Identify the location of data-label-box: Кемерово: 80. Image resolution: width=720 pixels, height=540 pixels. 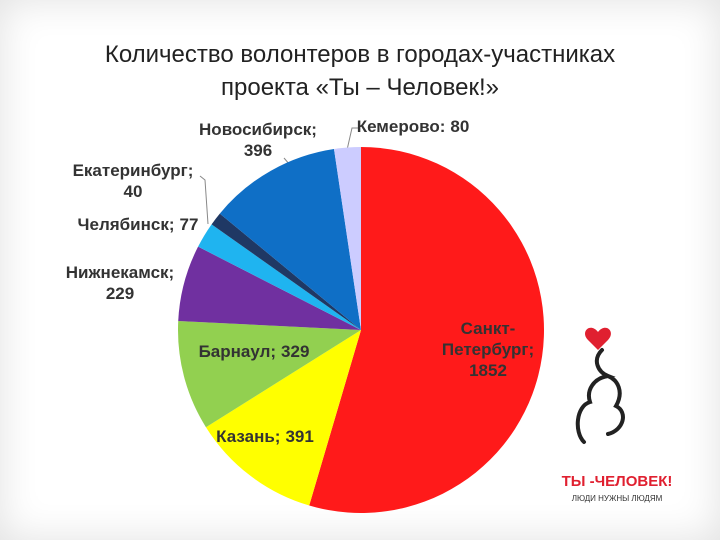
(413, 126).